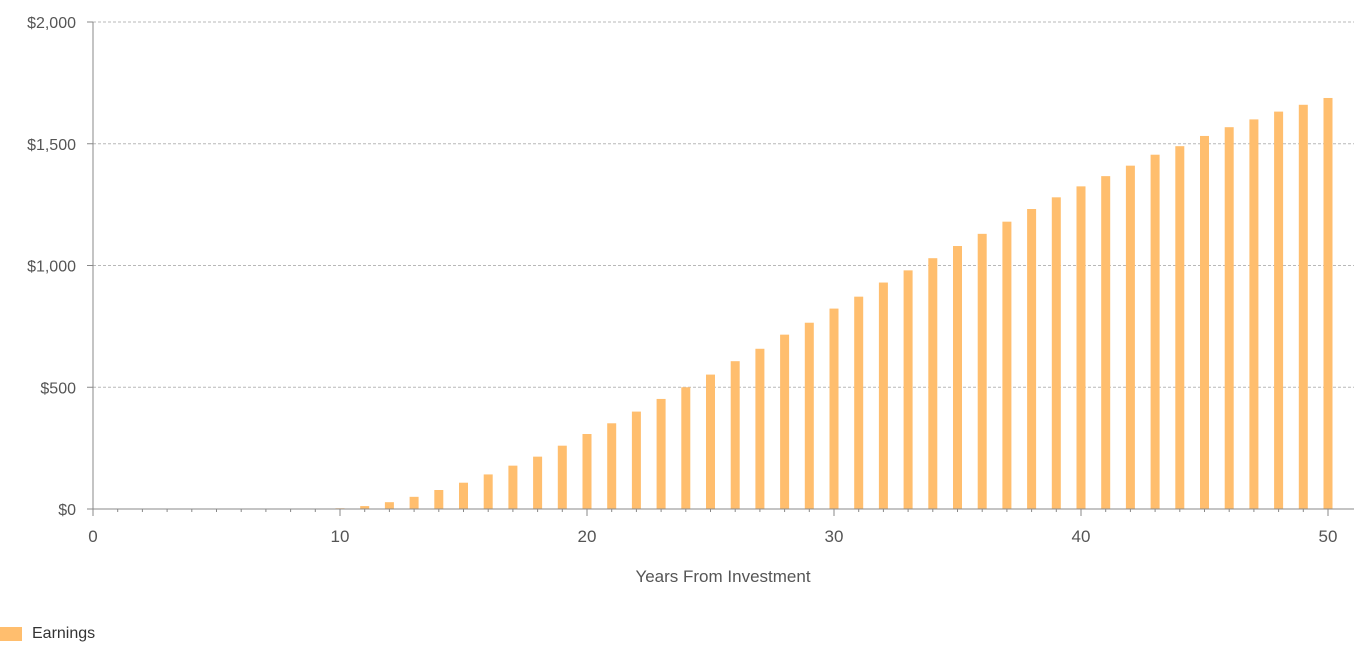 The image size is (1364, 645). What do you see at coordinates (722, 576) in the screenshot?
I see `x-axis-title: Years From Investment` at bounding box center [722, 576].